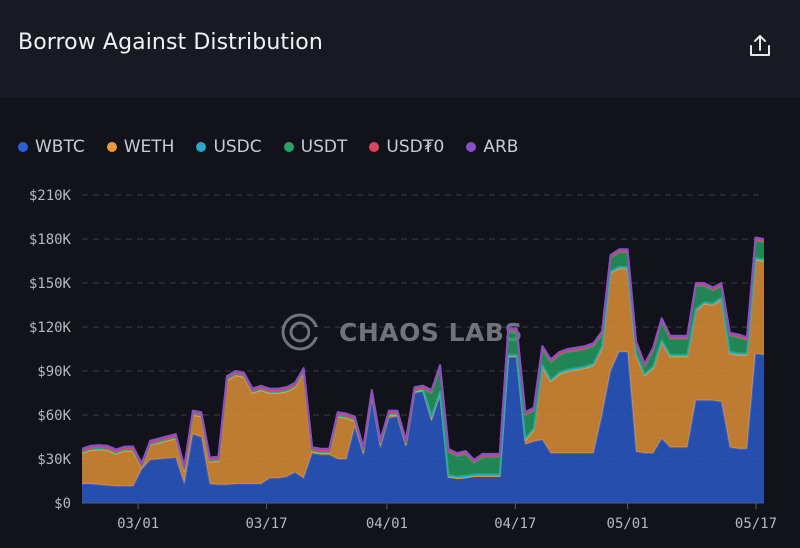  I want to click on x-tick-label: 03/01, so click(138, 524).